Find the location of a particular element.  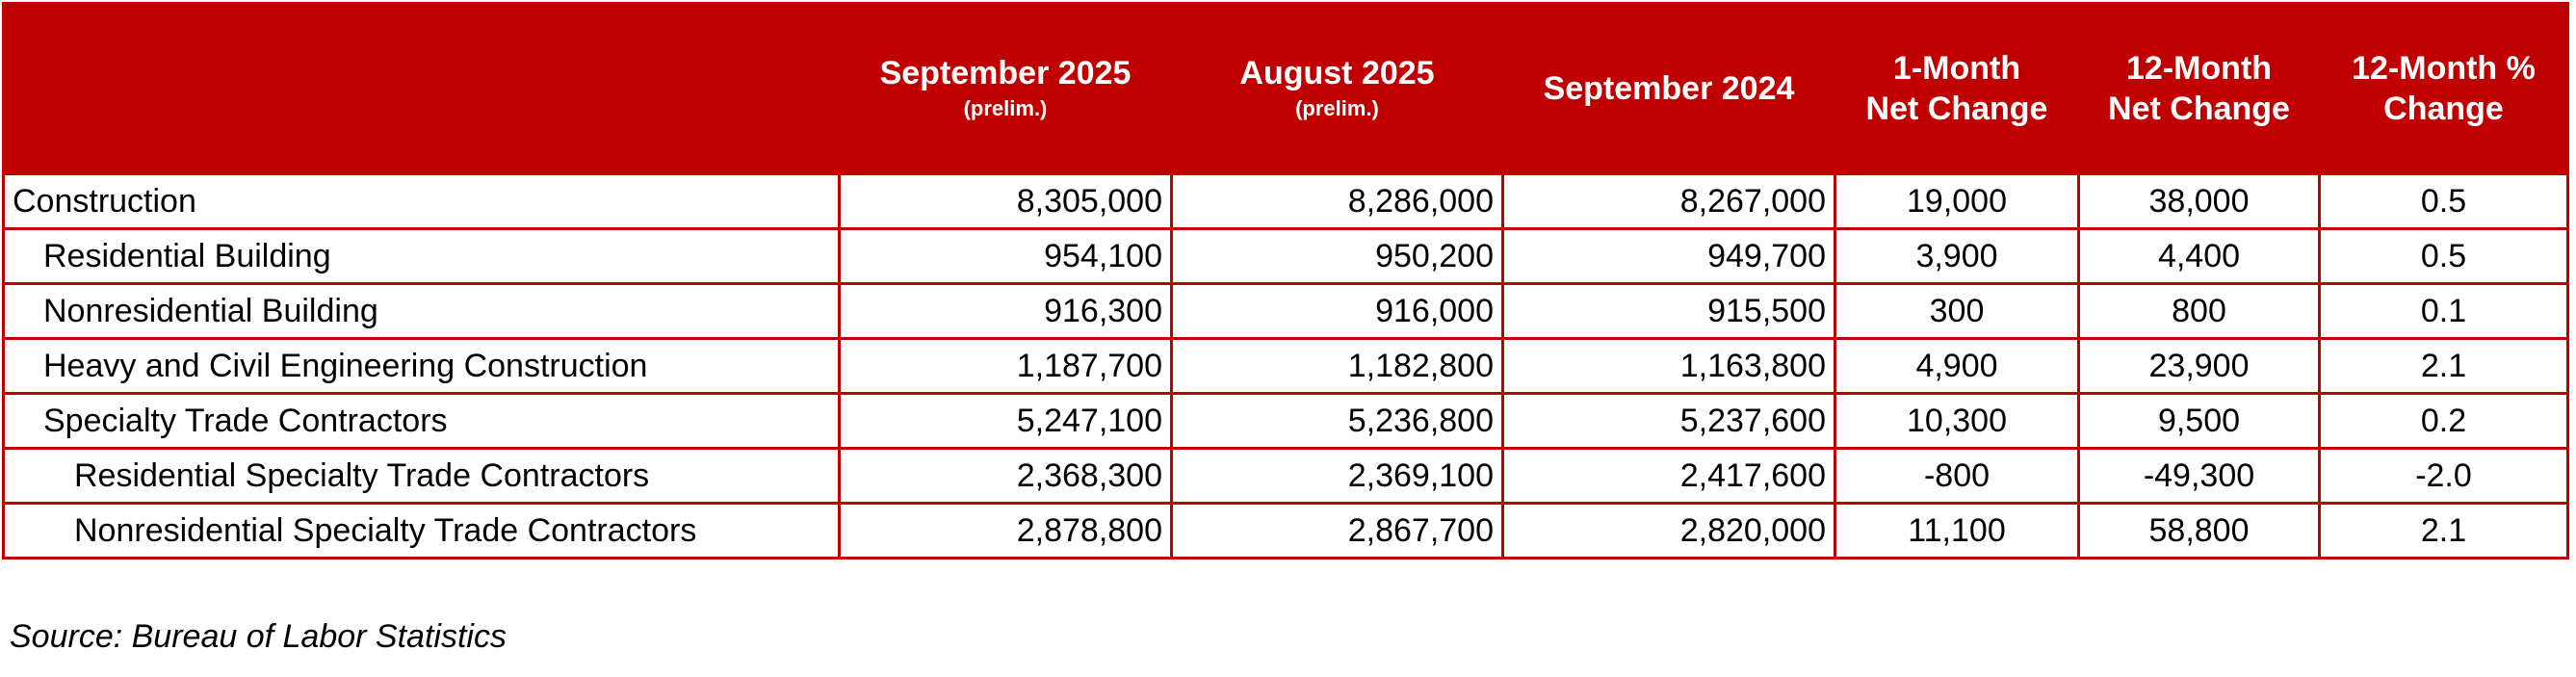

header-cell: August 2025 (prelim.) is located at coordinates (1337, 88).